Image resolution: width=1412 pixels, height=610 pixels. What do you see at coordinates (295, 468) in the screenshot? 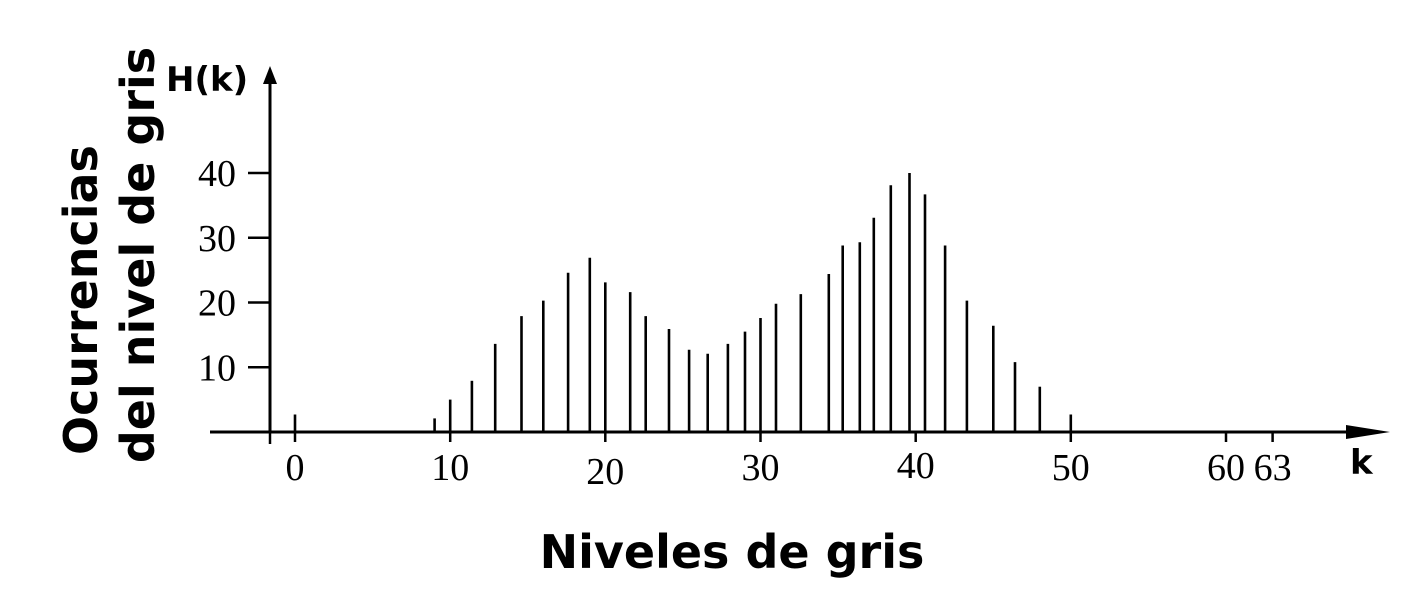
I see `x-tick-label-0: 0` at bounding box center [295, 468].